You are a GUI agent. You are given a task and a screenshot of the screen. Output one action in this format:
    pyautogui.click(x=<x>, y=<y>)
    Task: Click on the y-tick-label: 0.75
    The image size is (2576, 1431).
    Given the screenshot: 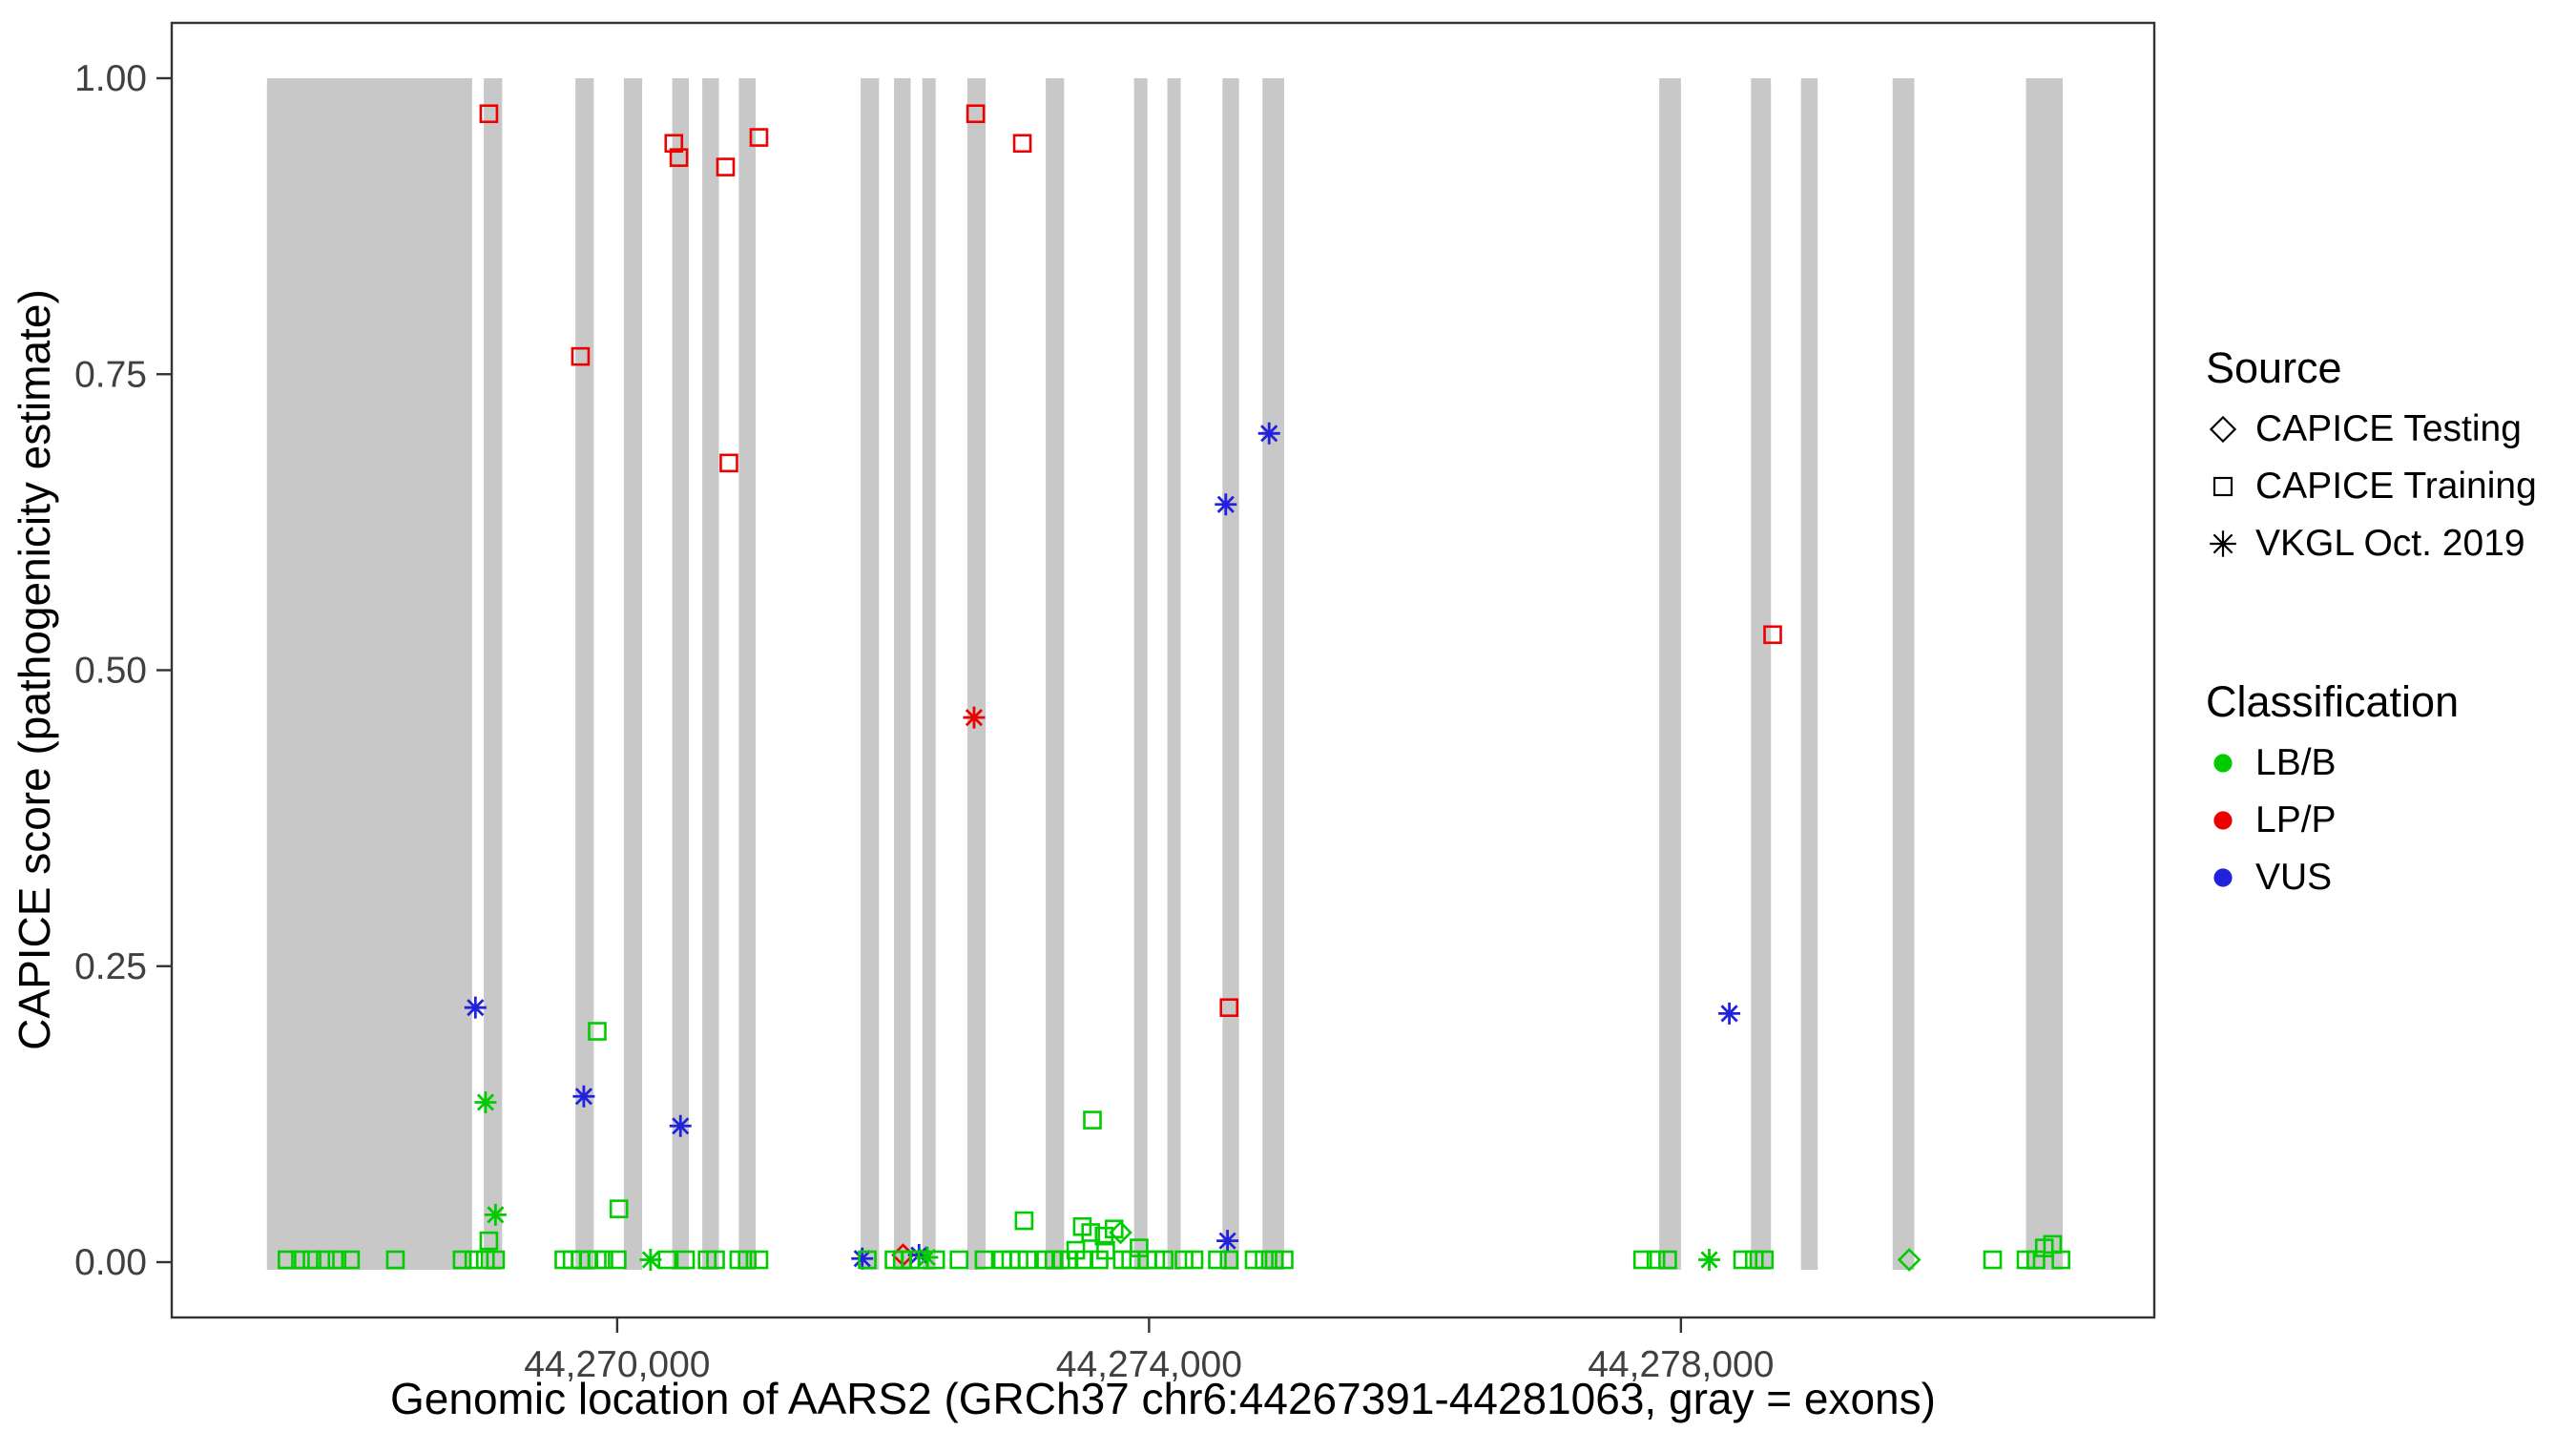 What is the action you would take?
    pyautogui.click(x=110, y=375)
    